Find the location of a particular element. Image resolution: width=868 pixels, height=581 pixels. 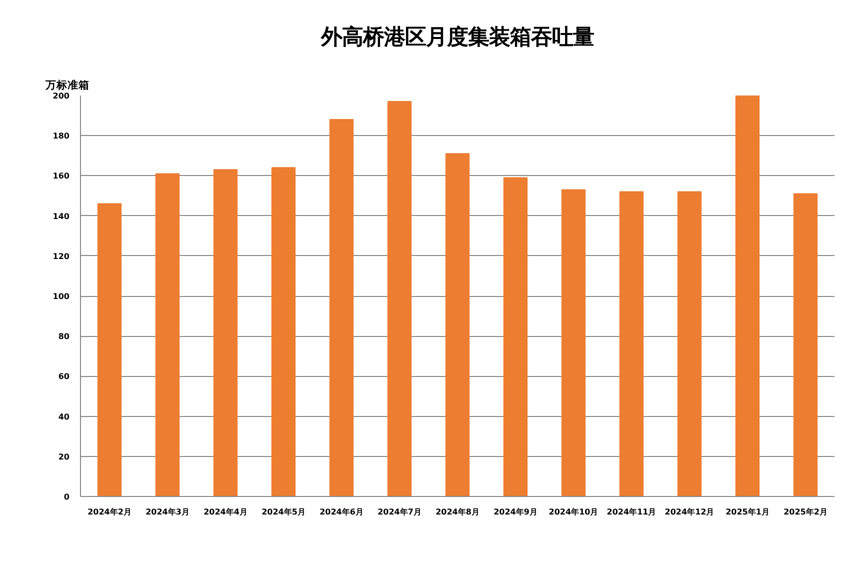

y-tick-label: 160 is located at coordinates (61, 176).